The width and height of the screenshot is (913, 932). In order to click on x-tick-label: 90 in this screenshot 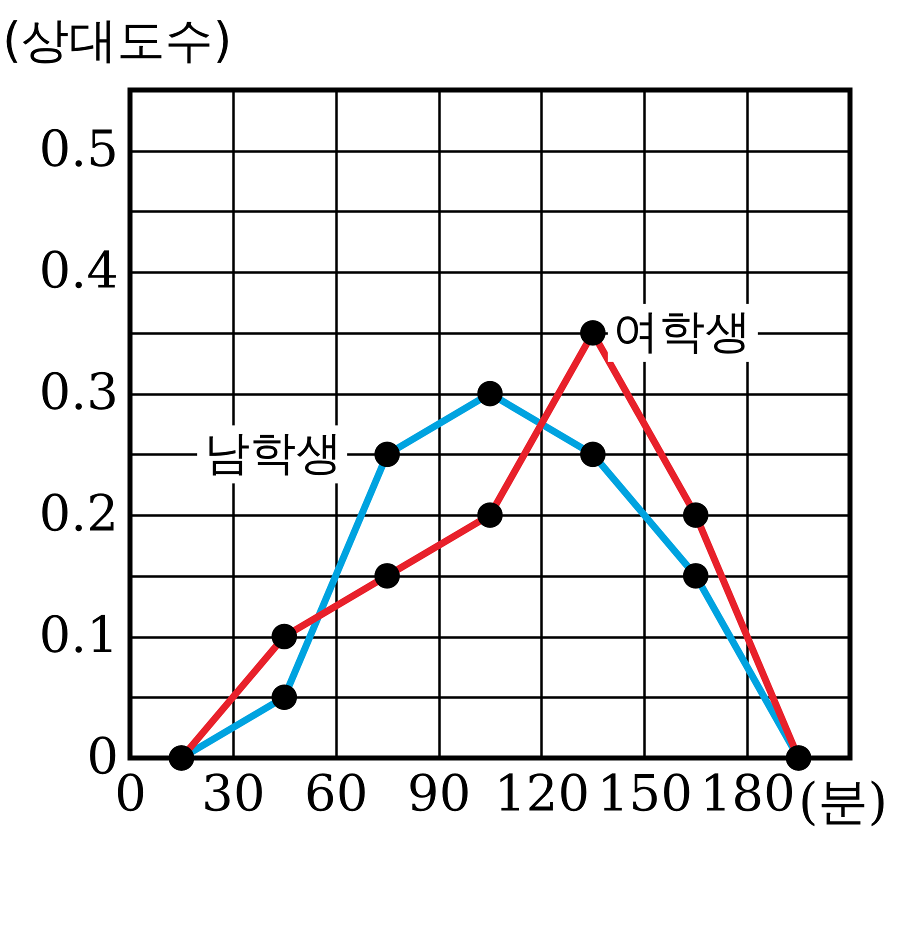, I will do `click(439, 793)`.